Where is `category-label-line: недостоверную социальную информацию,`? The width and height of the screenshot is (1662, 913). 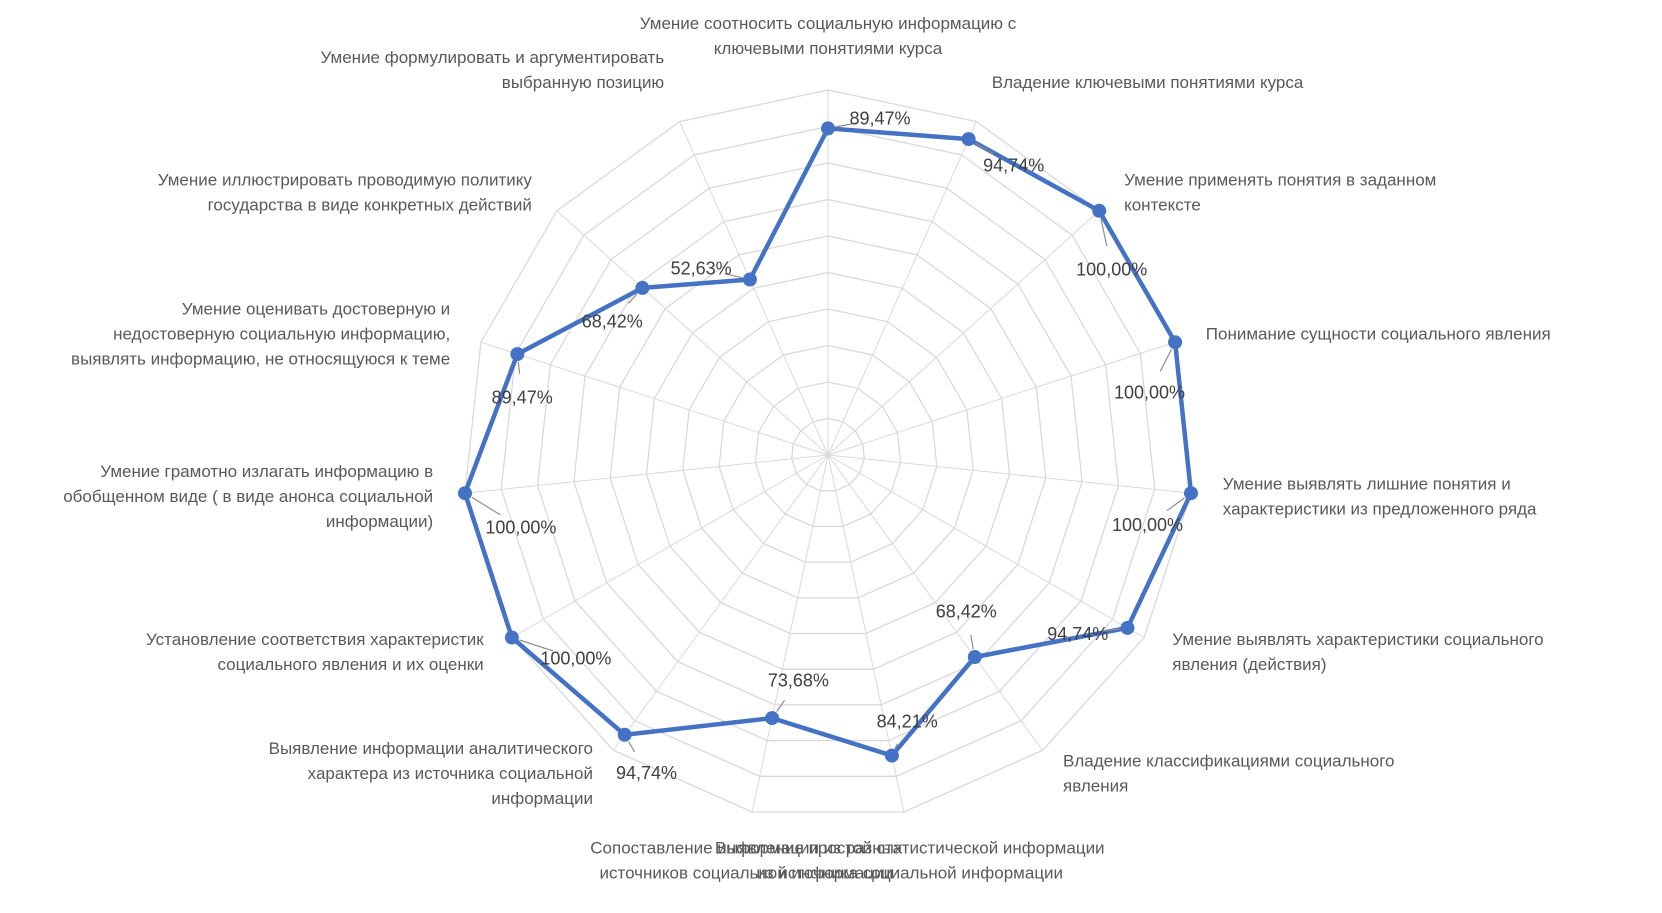 category-label-line: недостоверную социальную информацию, is located at coordinates (281, 334).